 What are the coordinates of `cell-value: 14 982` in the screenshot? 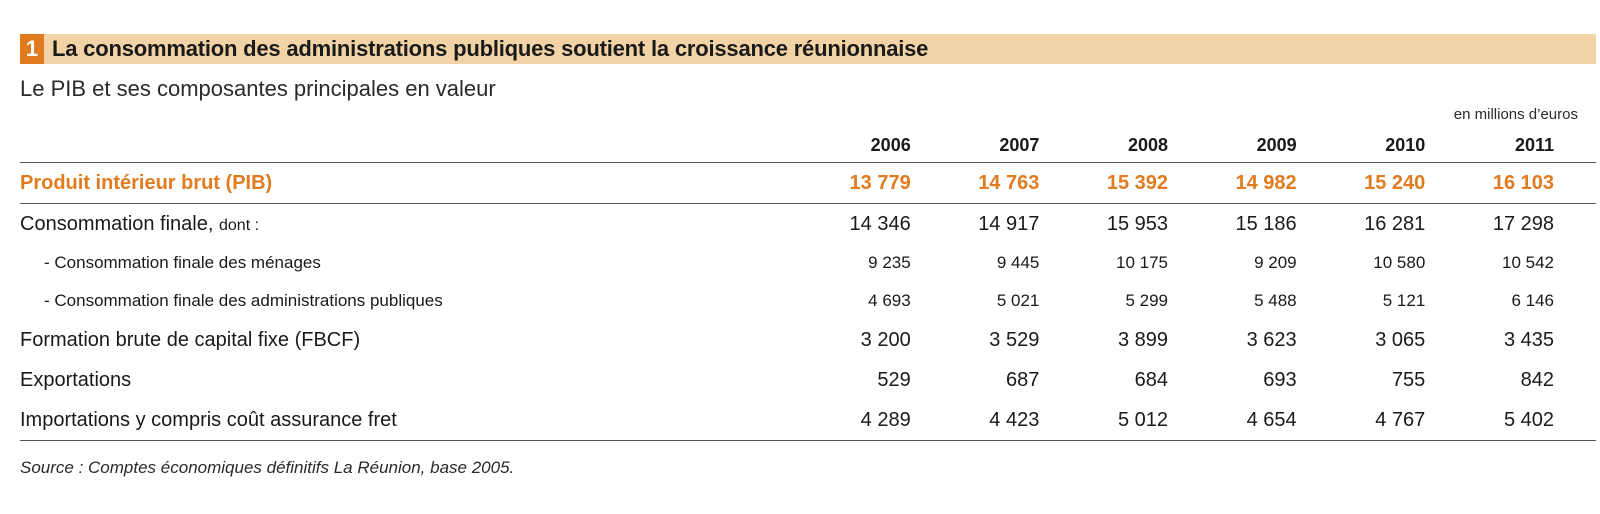 It's located at (1274, 183).